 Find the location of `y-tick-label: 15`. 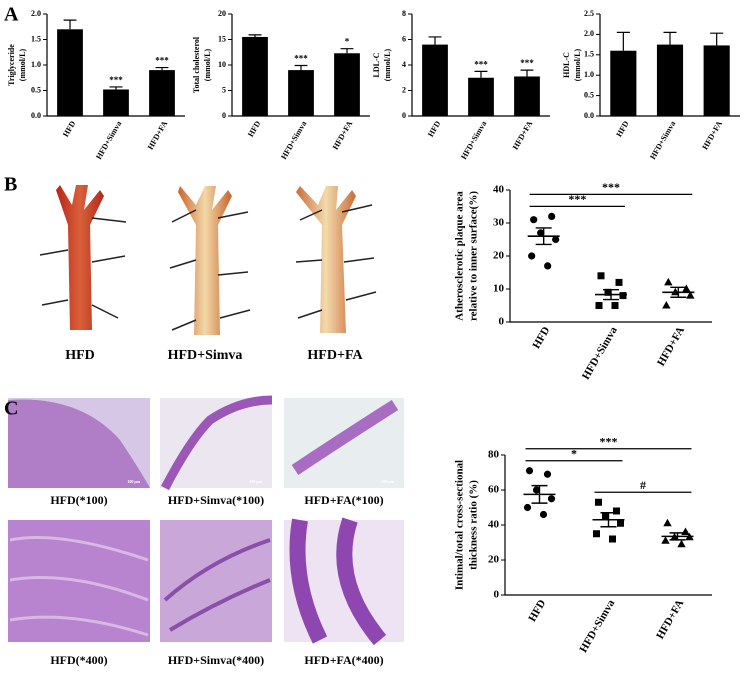

y-tick-label: 15 is located at coordinates (222, 38).